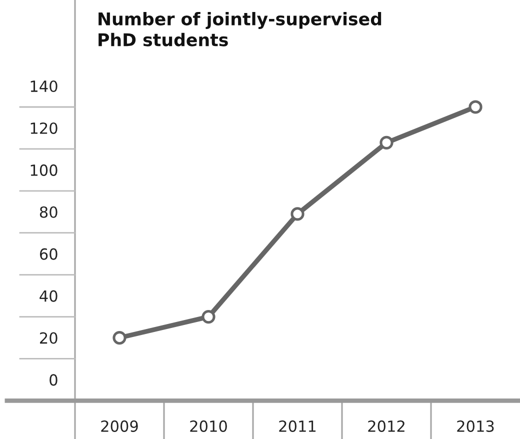 The image size is (520, 439). What do you see at coordinates (44, 86) in the screenshot?
I see `y-tick-label: 140` at bounding box center [44, 86].